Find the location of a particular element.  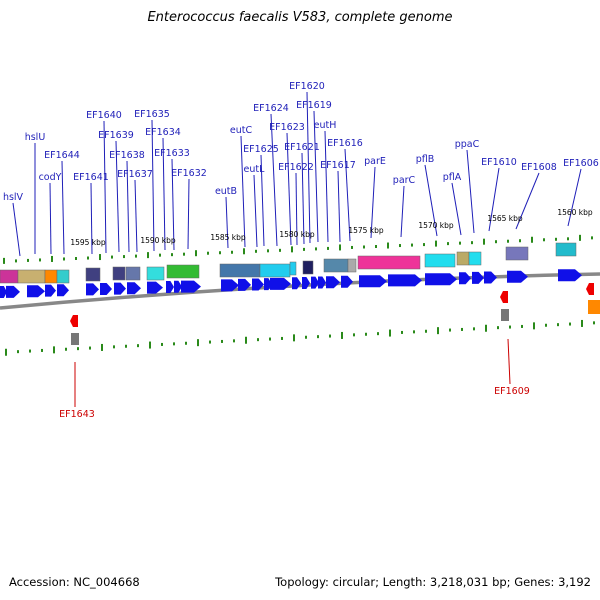

gene-label: hslV is located at coordinates (13, 197).